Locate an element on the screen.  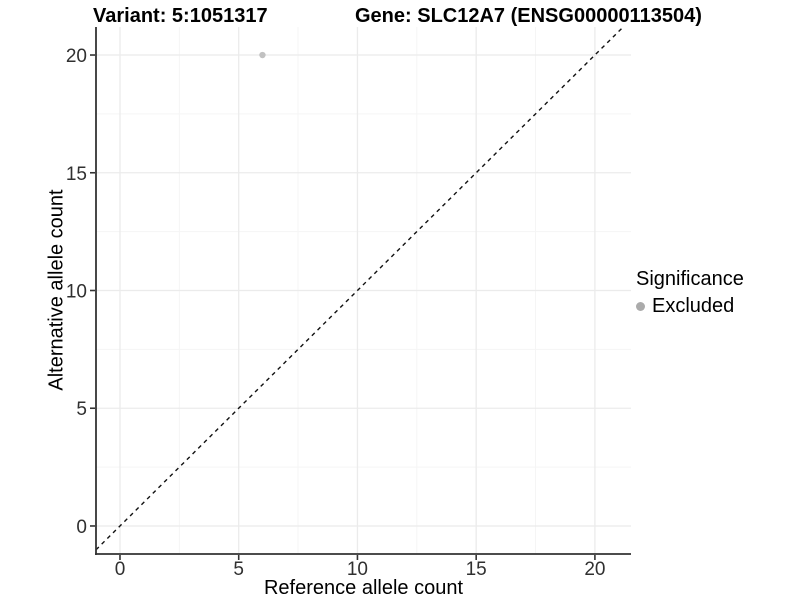
legend-item-label: Excluded is located at coordinates (693, 306).